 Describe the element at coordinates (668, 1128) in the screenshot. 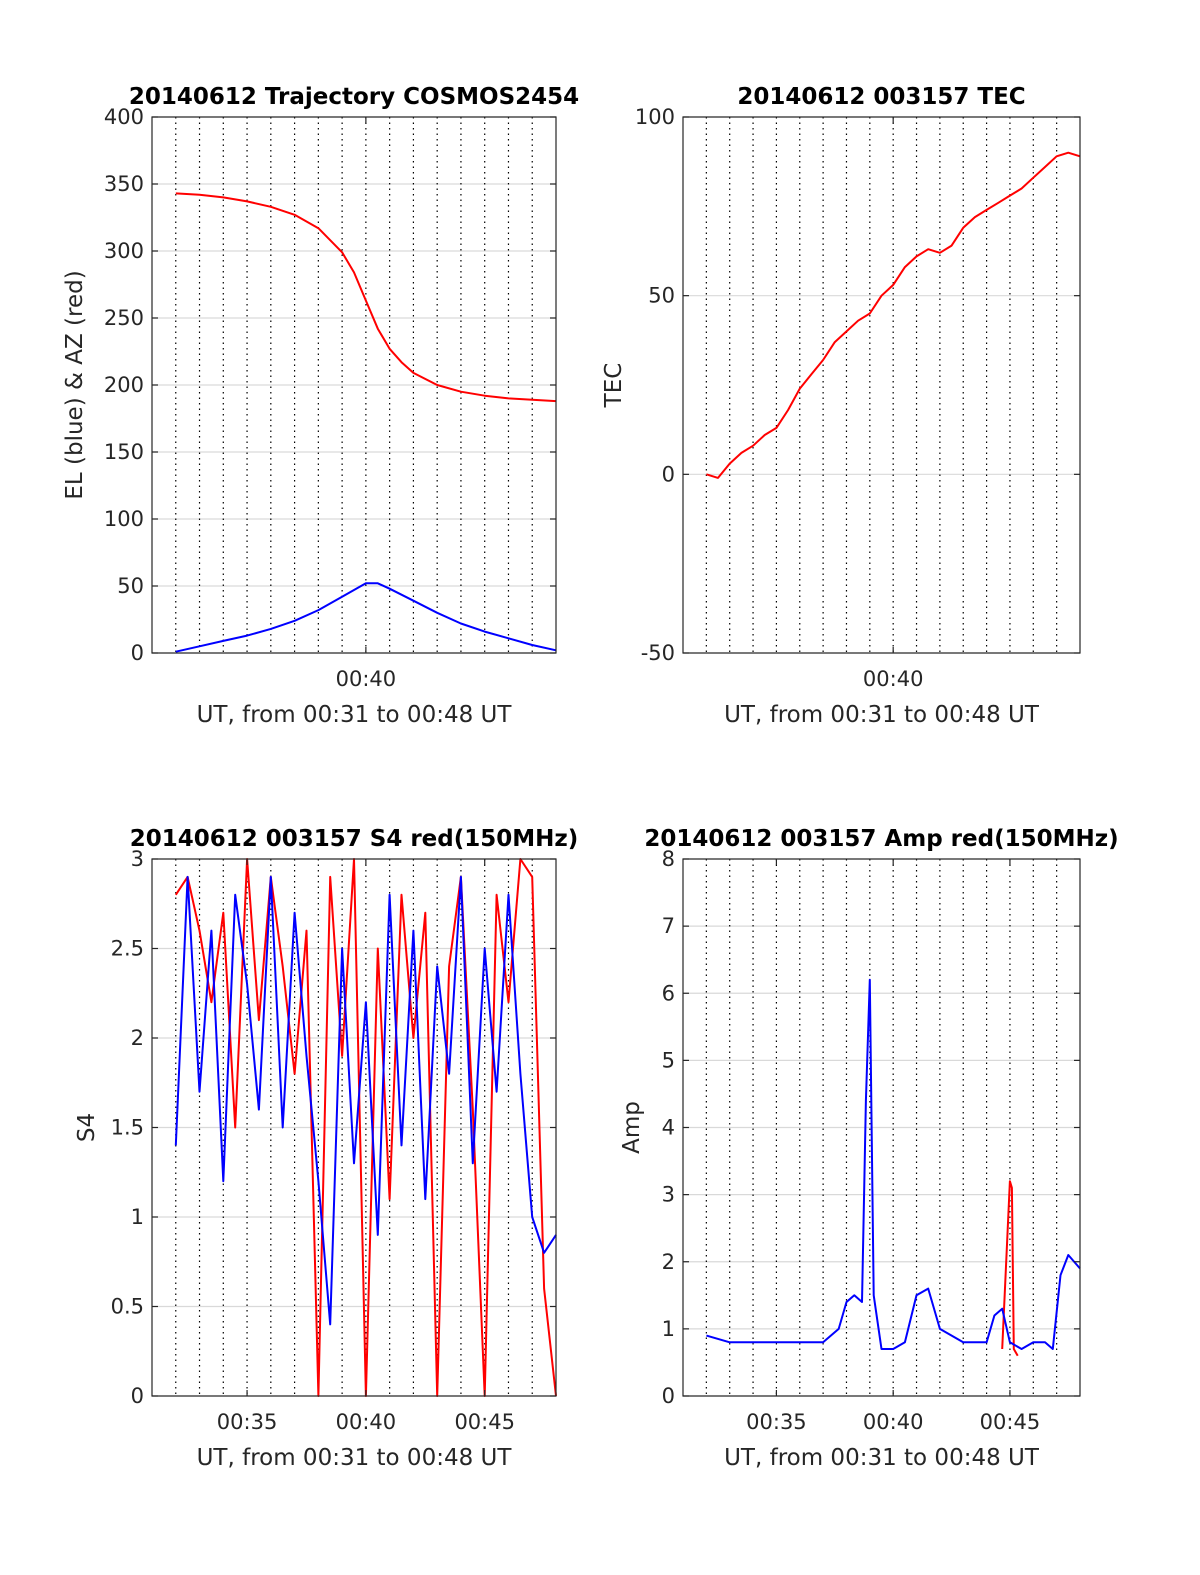

I see `y-tick-label: 4` at that location.